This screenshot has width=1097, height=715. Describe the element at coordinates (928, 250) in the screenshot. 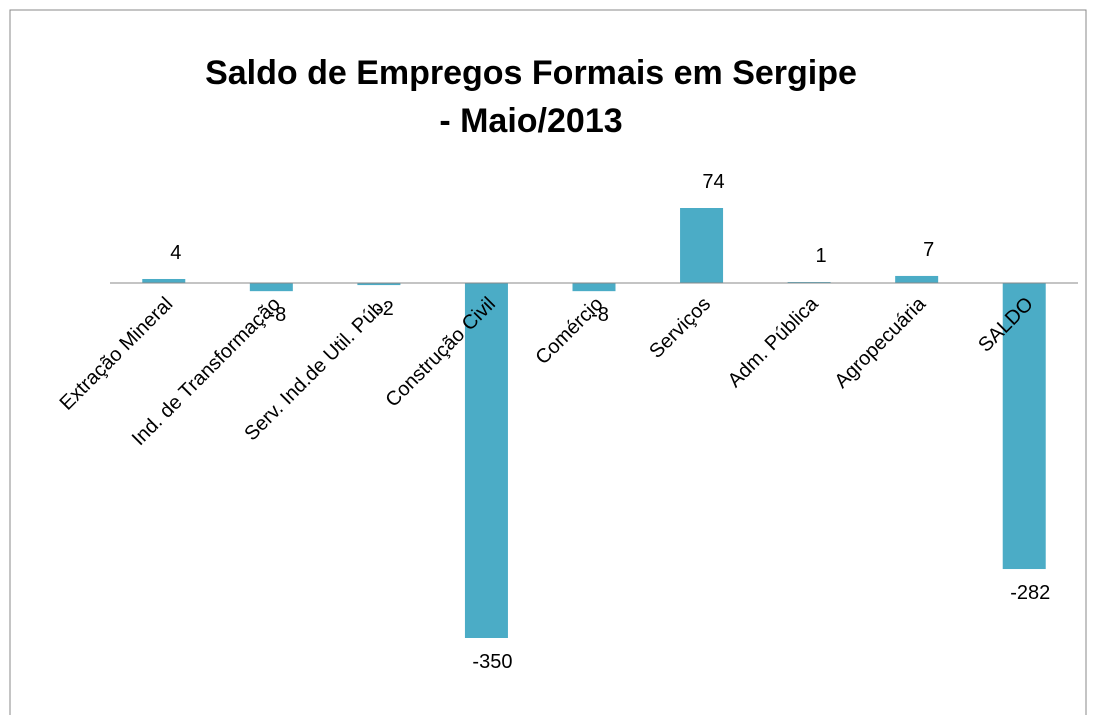

I see `data-label: 7` at that location.